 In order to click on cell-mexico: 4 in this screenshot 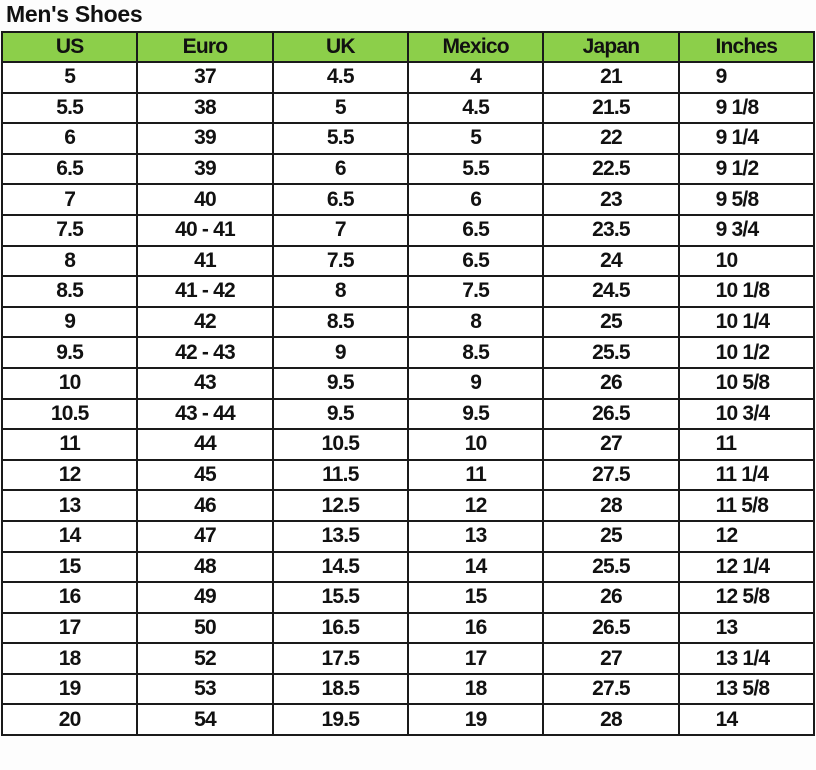, I will do `click(475, 77)`.